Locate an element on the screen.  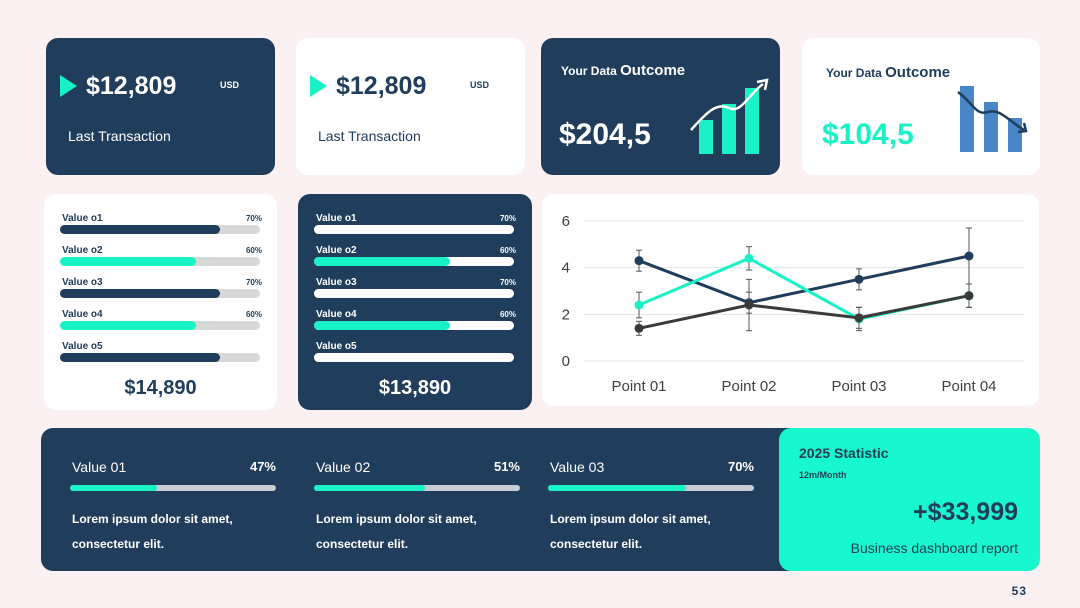
bottom-stat-percent: 47% is located at coordinates (262, 466).